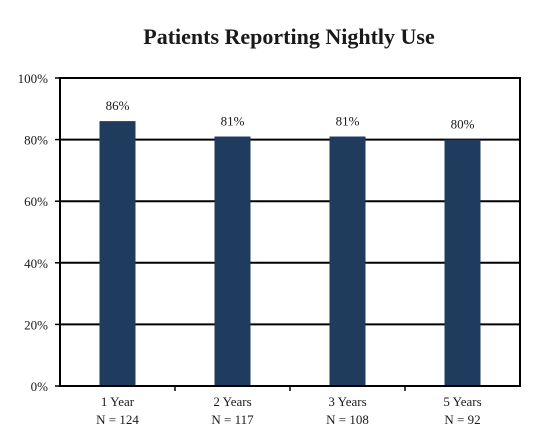  I want to click on y-tick-label: 80%, so click(36, 140).